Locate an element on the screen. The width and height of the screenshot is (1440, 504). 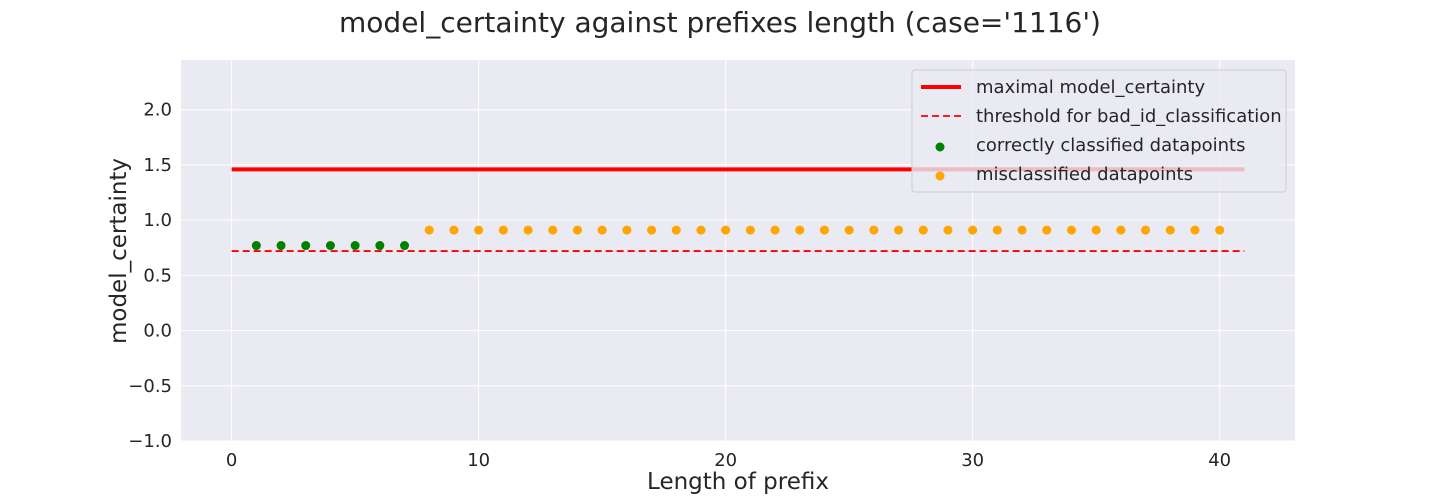
y-axis-label: model_certainty is located at coordinates (119, 251).